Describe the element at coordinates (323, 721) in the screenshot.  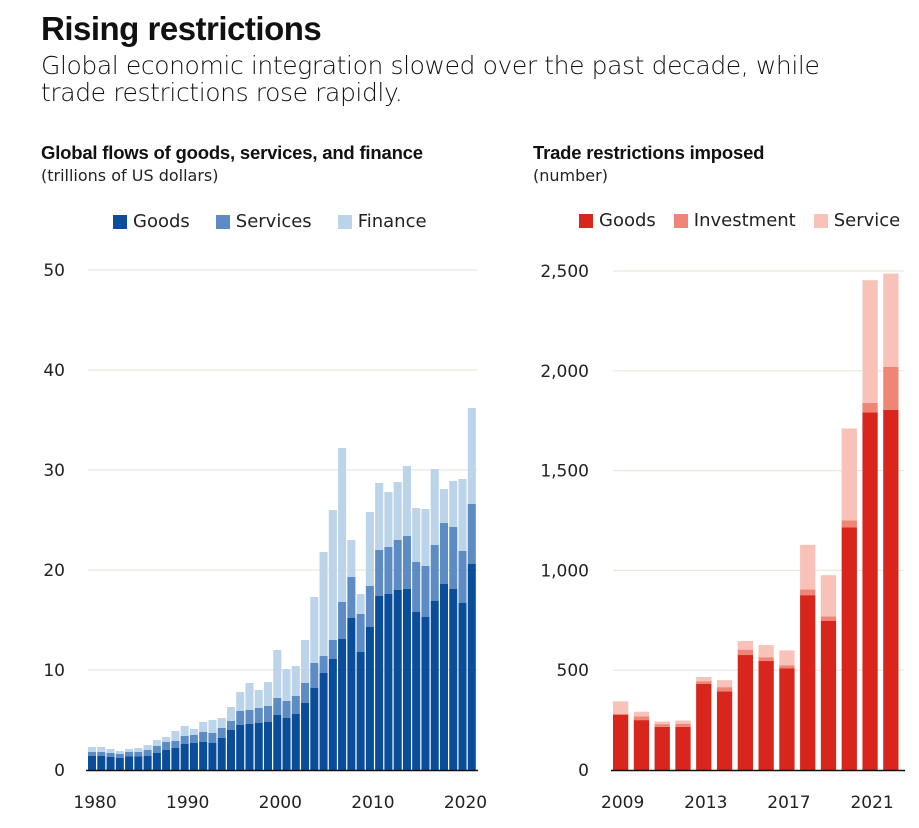
I see `flows-bar-goods-2005` at that location.